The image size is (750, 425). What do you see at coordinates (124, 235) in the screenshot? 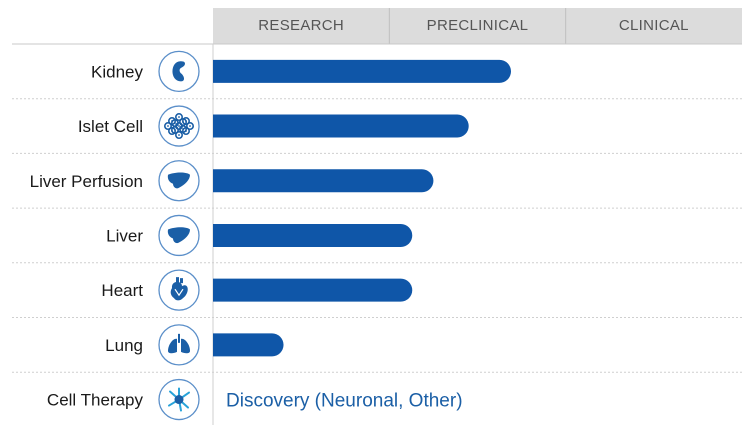
I see `row-label-liver: Liver` at bounding box center [124, 235].